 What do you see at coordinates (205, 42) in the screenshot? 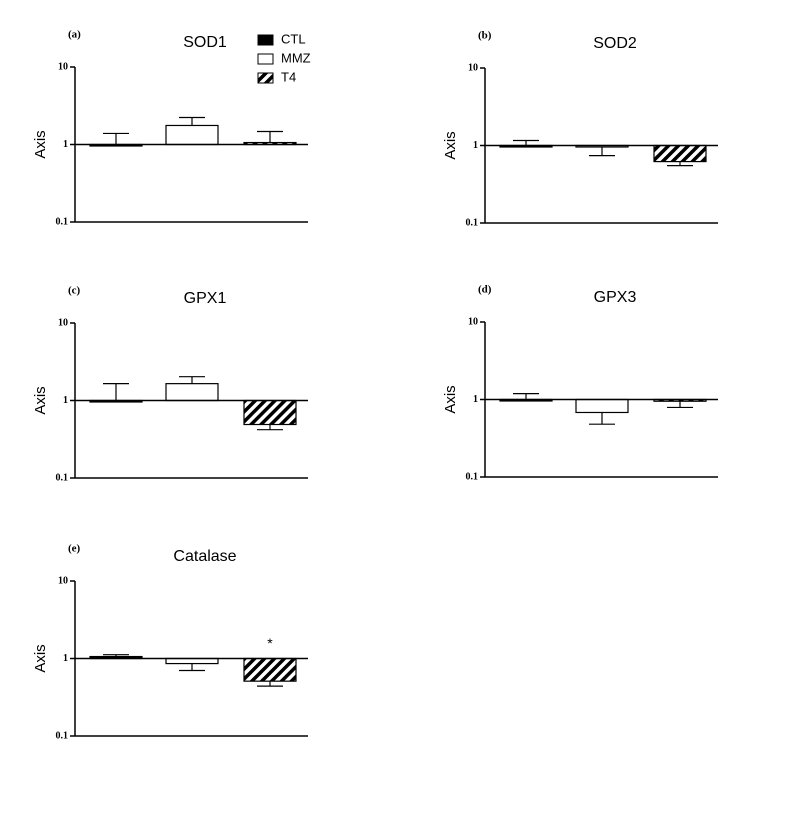
I see `chart-title: SOD1` at bounding box center [205, 42].